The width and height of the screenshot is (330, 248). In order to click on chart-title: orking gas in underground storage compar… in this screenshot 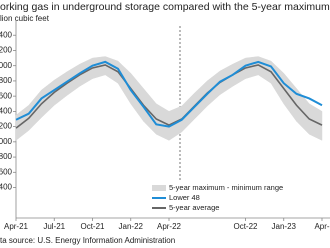, I will do `click(165, 7)`.